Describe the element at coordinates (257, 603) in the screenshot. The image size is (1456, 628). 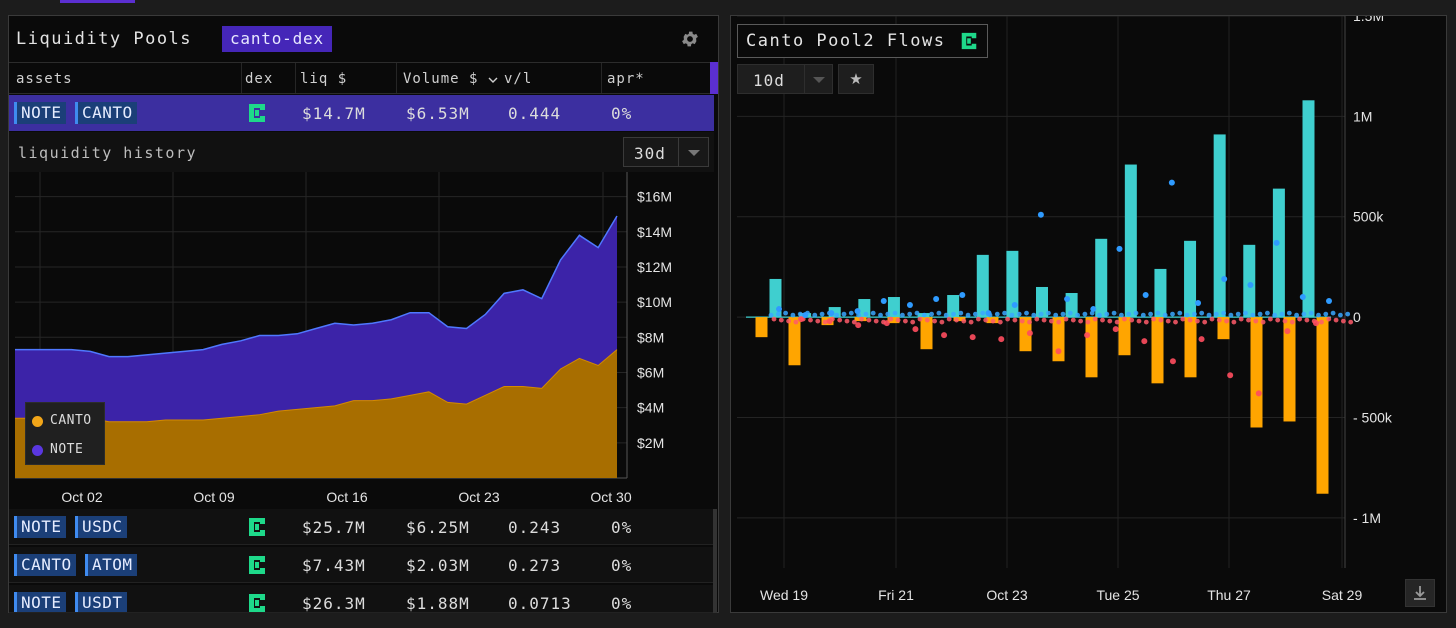
I see `canto-dex-icon` at that location.